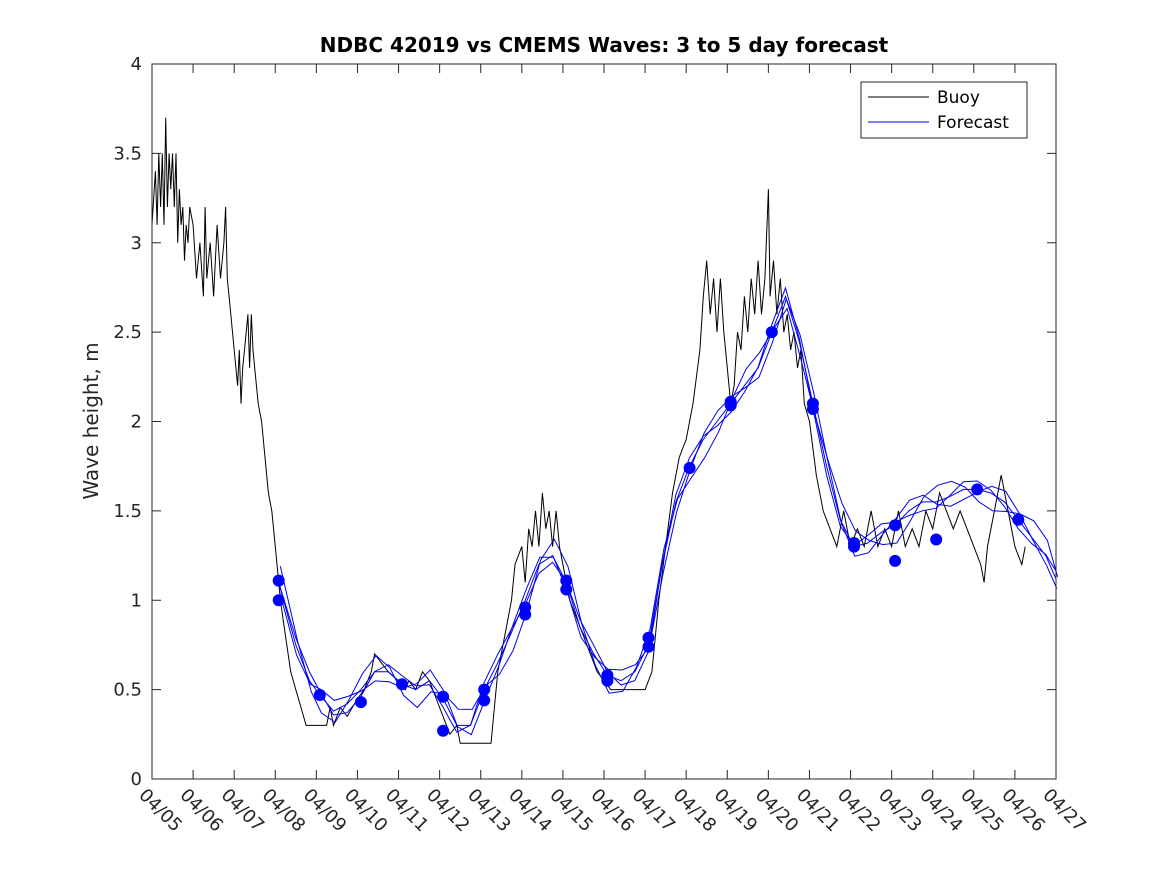  I want to click on y-tick-label: 0, so click(136, 779).